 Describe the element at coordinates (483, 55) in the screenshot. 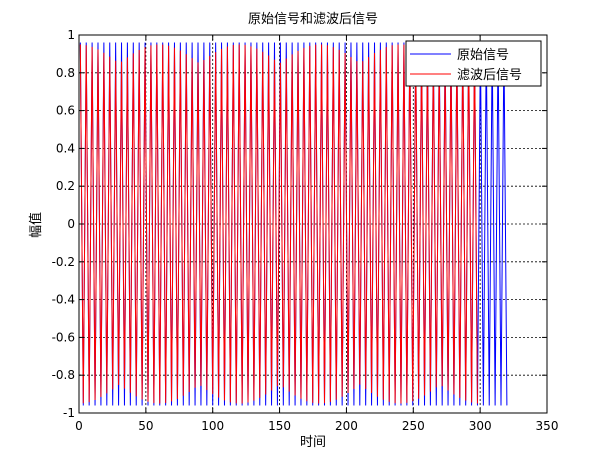

I see `legend-label-original: 原始信号` at that location.